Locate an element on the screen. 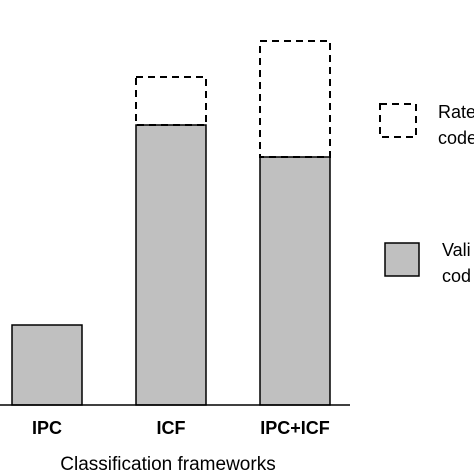  legend-swatch-dashed is located at coordinates (398, 120).